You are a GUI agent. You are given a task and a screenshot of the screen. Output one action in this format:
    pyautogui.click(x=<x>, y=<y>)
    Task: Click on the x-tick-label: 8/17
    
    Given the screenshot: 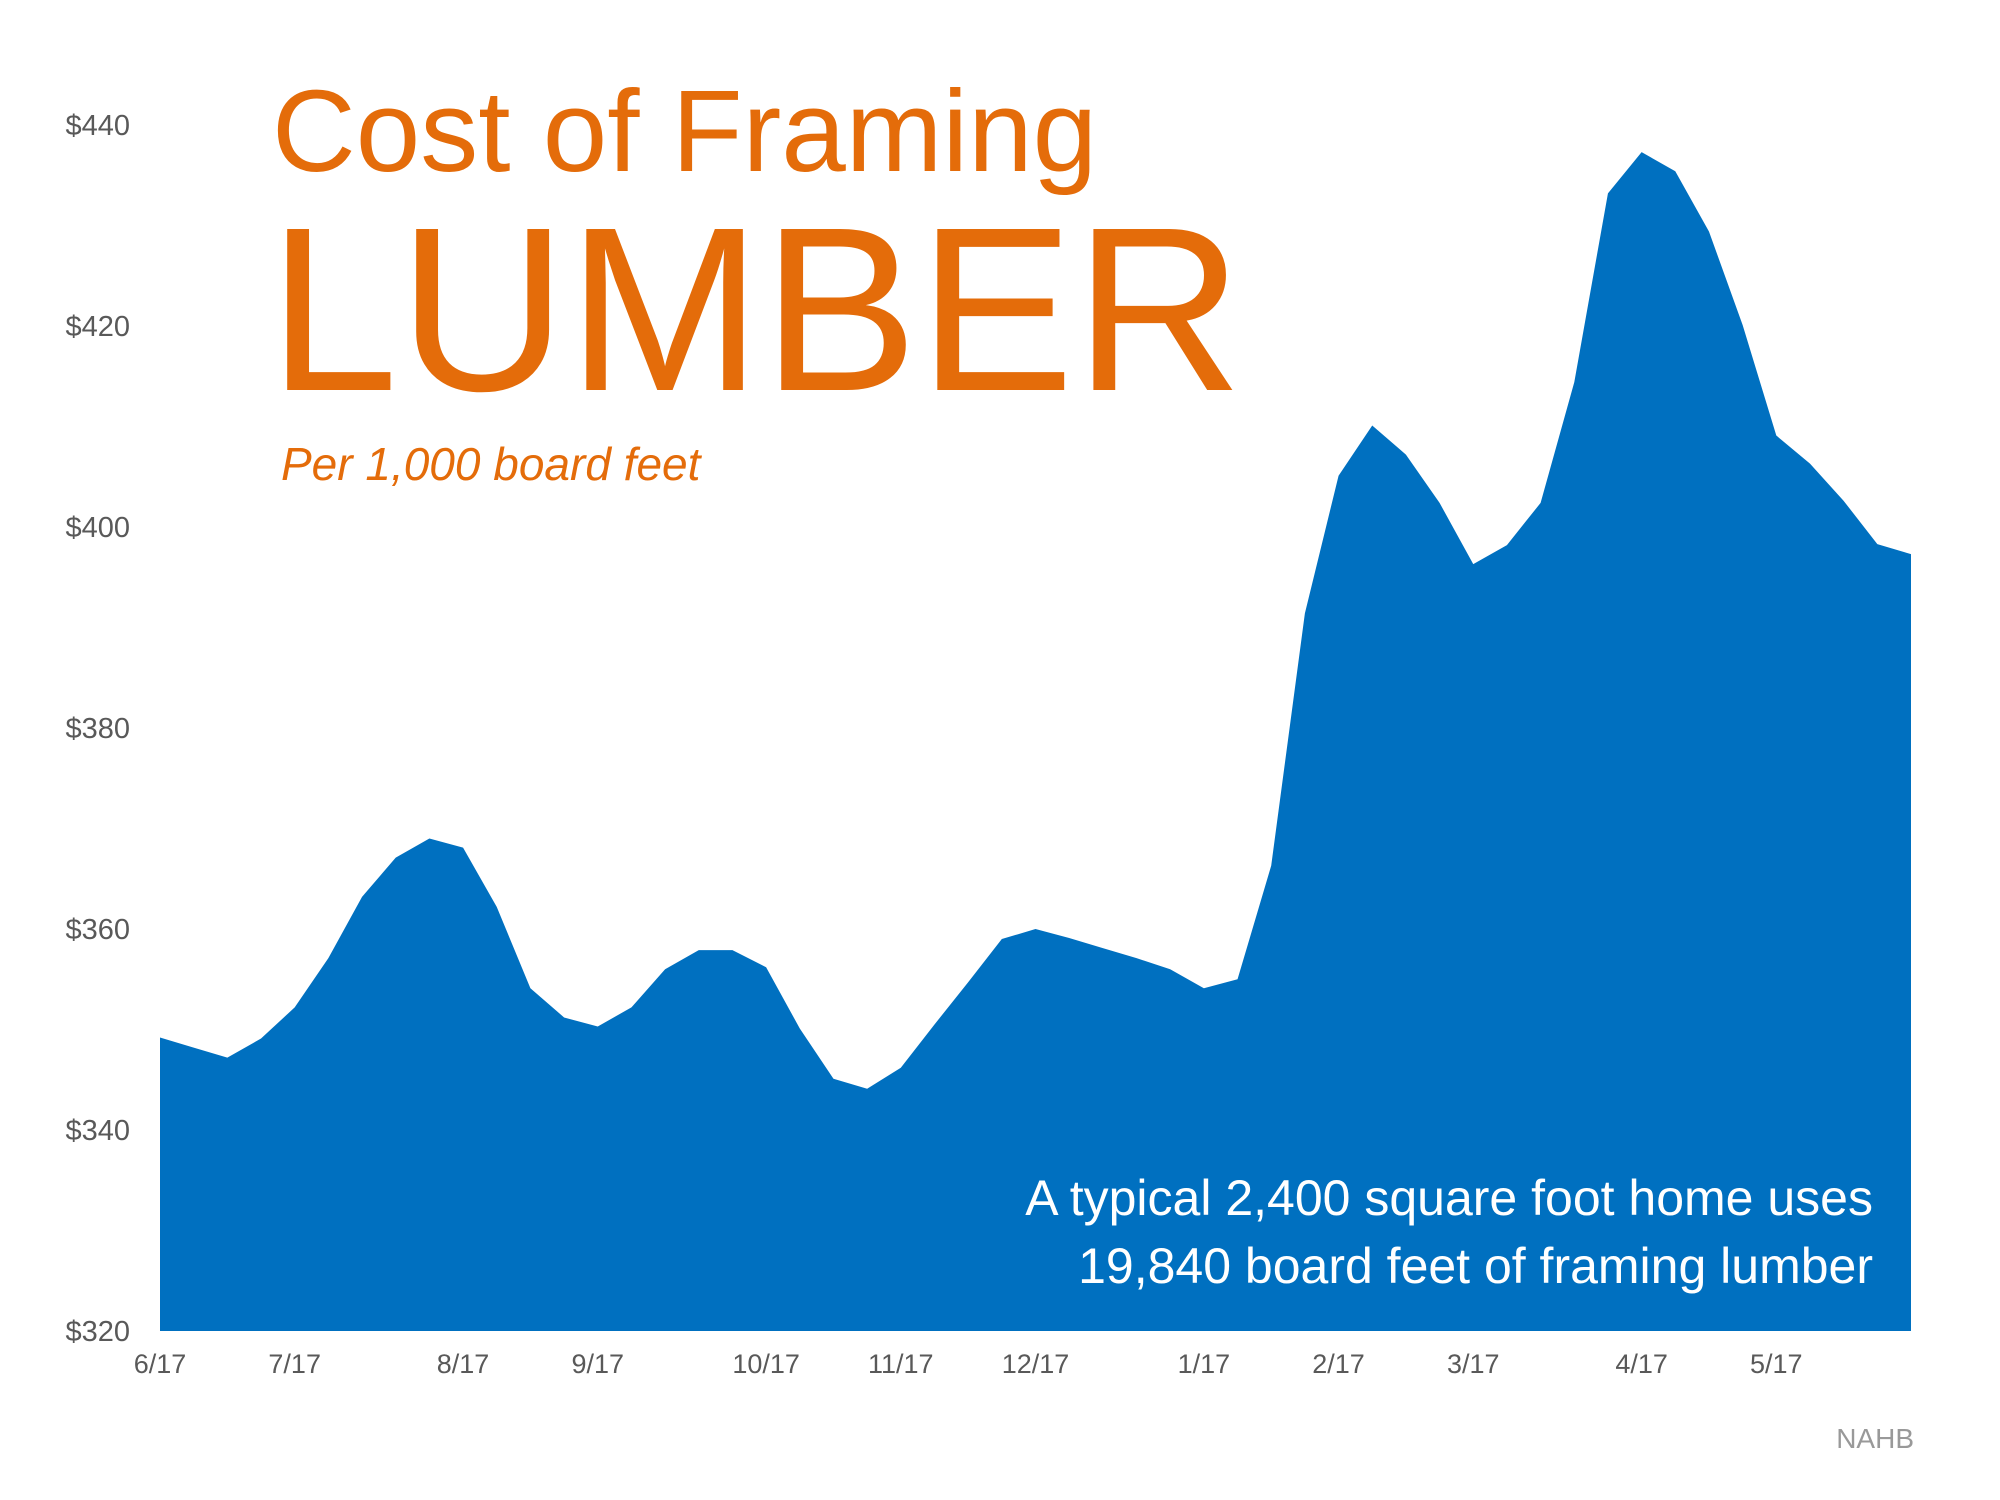 What is the action you would take?
    pyautogui.click(x=463, y=1364)
    